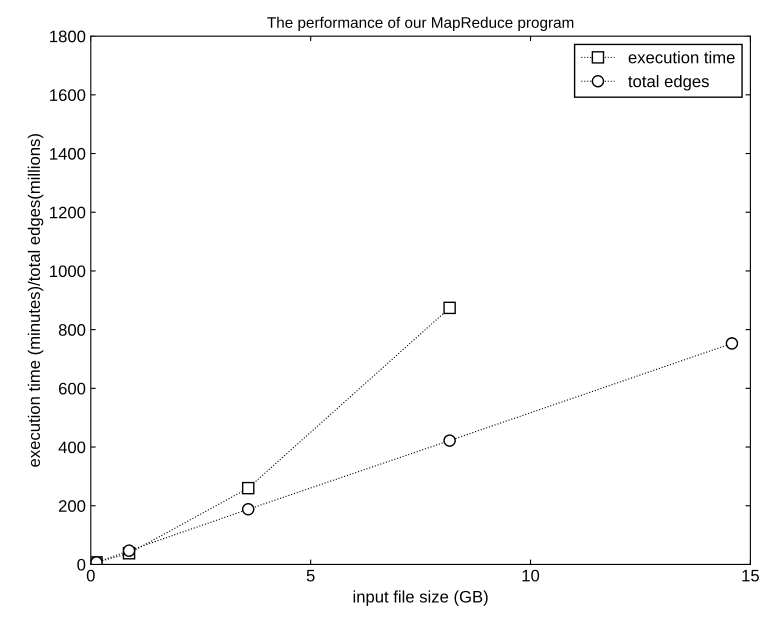 The height and width of the screenshot is (623, 776). I want to click on y-tick-label: 600, so click(72, 388).